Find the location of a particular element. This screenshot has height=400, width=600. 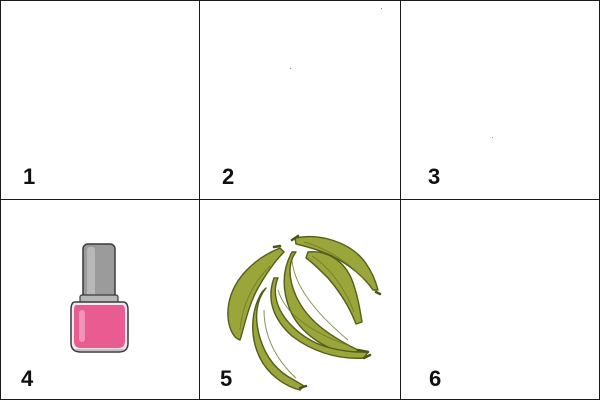

cell-number: 5 is located at coordinates (226, 378).